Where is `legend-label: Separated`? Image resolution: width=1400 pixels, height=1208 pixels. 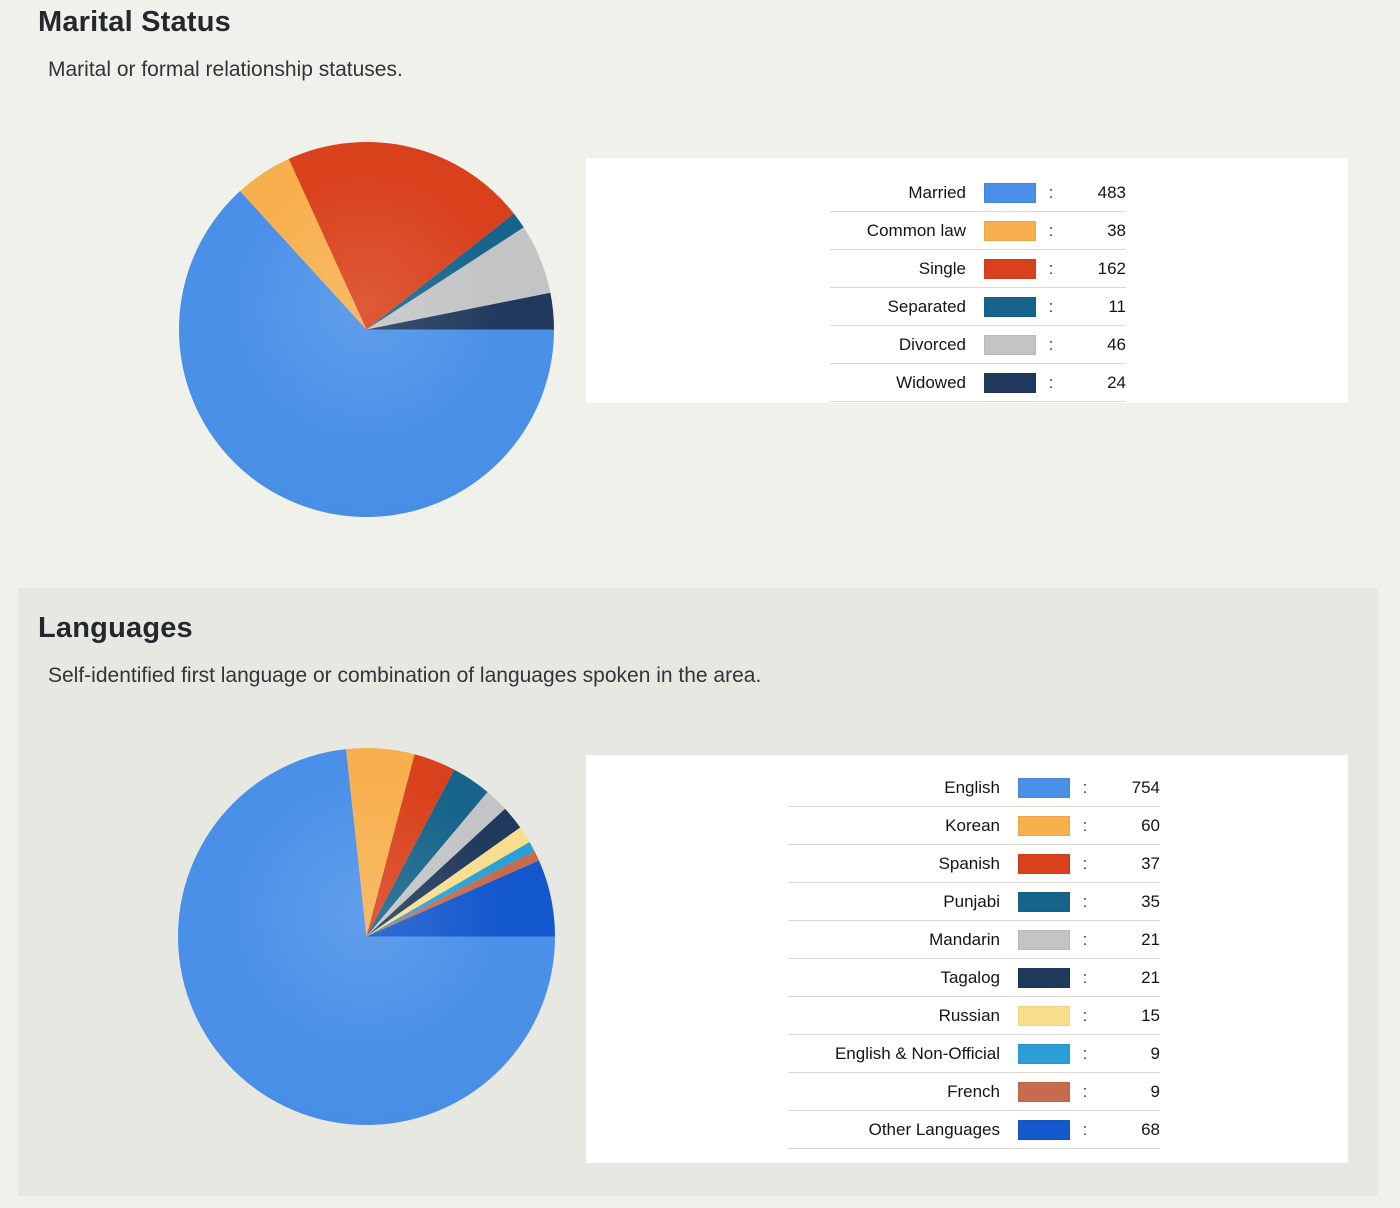
legend-label: Separated is located at coordinates (926, 306).